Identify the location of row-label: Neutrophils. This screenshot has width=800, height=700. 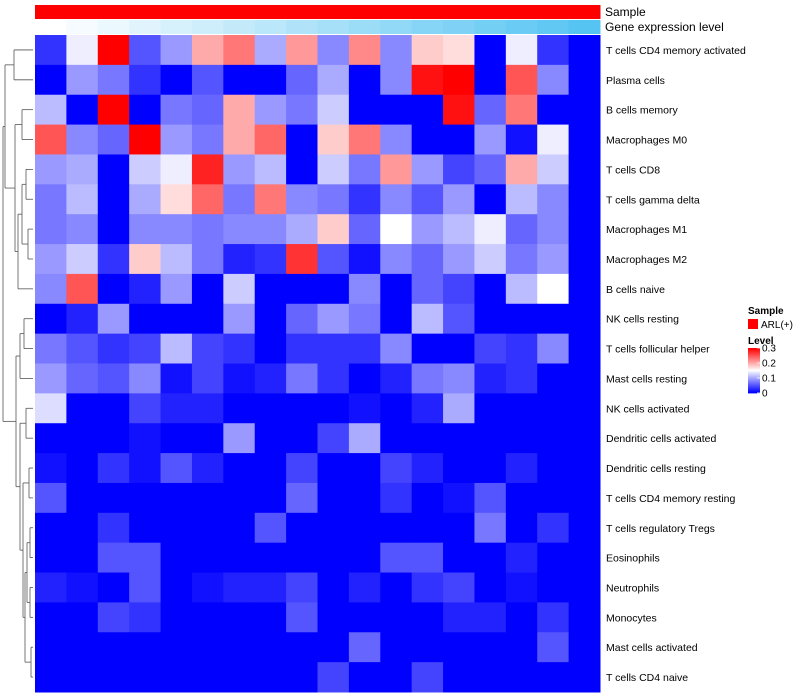
(632, 588).